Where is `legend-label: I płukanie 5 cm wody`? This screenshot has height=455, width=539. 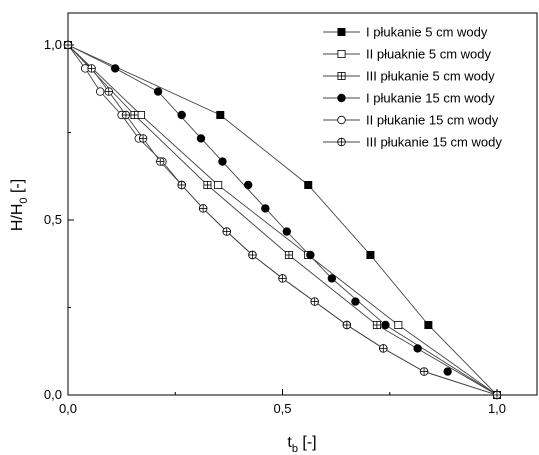
legend-label: I płukanie 5 cm wody is located at coordinates (427, 32).